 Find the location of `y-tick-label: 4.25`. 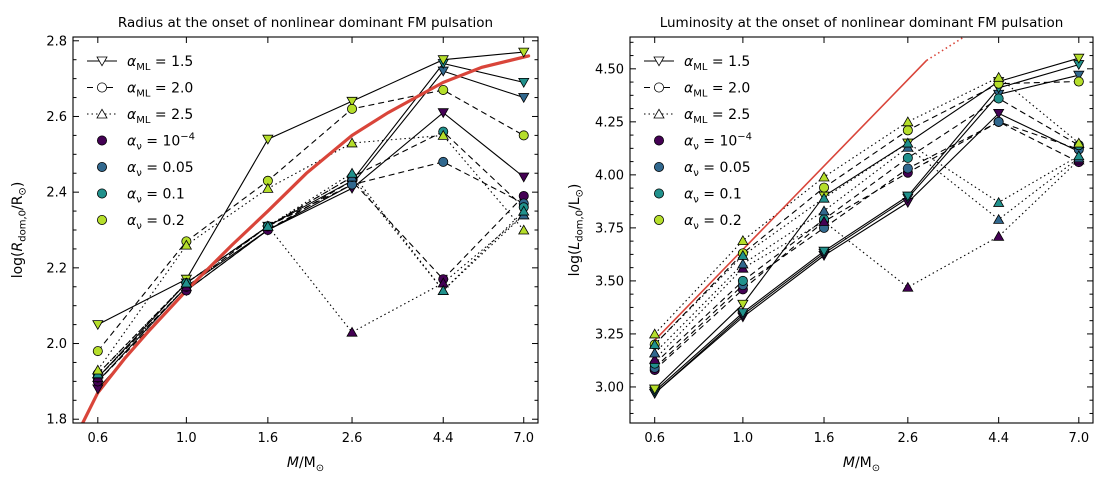

y-tick-label: 4.25 is located at coordinates (609, 122).